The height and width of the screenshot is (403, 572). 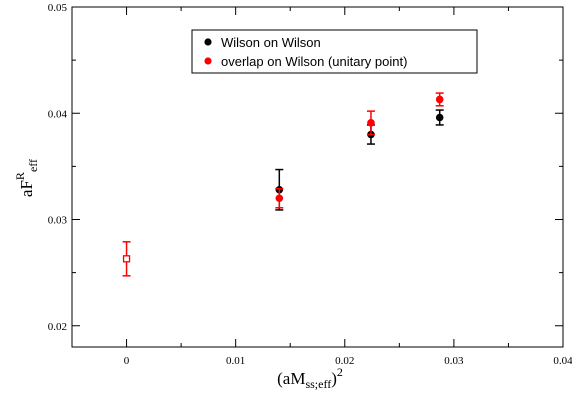 I want to click on legend-box, so click(x=334, y=51).